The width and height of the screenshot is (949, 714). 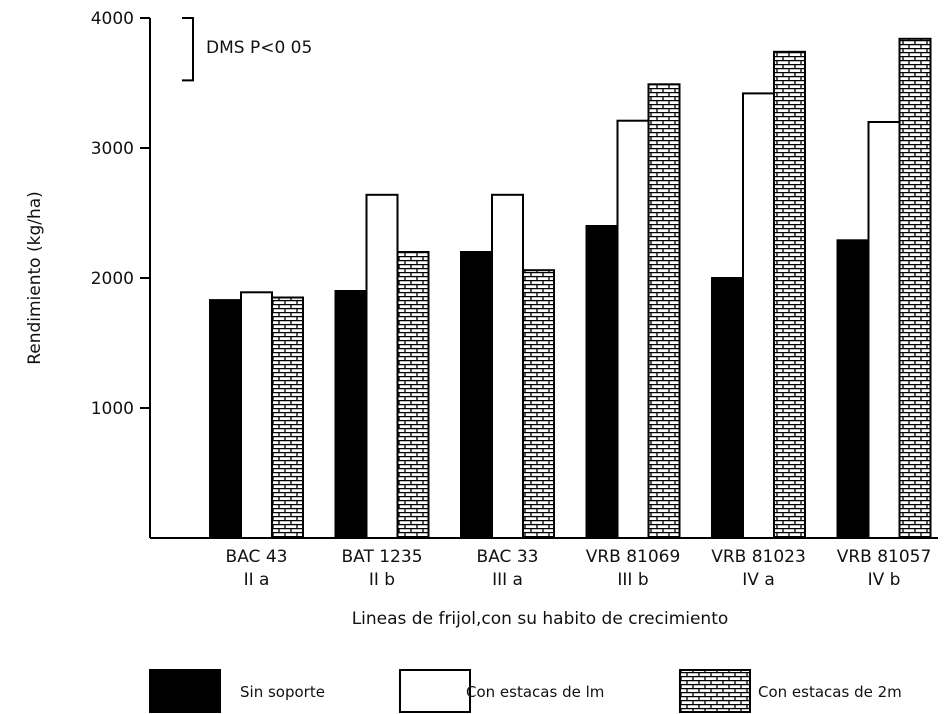 What do you see at coordinates (508, 557) in the screenshot?
I see `category-label: BAC 33` at bounding box center [508, 557].